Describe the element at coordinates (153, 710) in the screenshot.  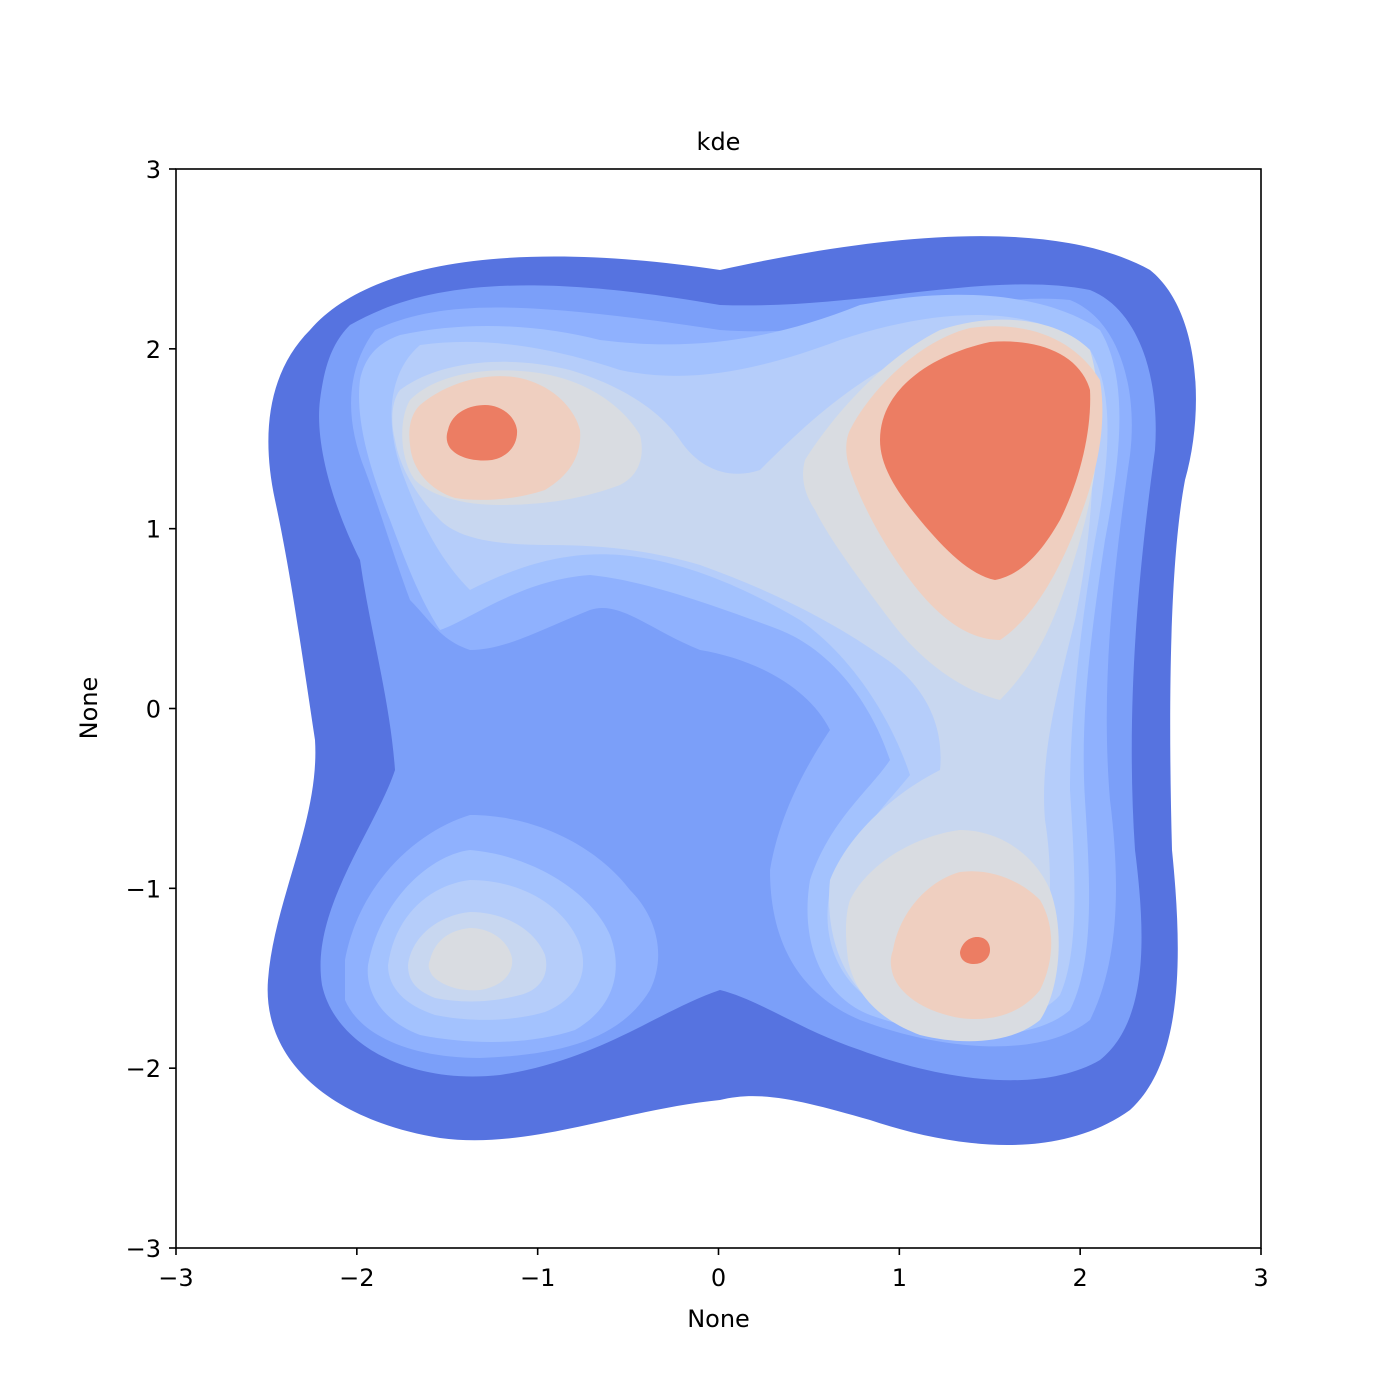
I see `y-tick-label: 0` at that location.